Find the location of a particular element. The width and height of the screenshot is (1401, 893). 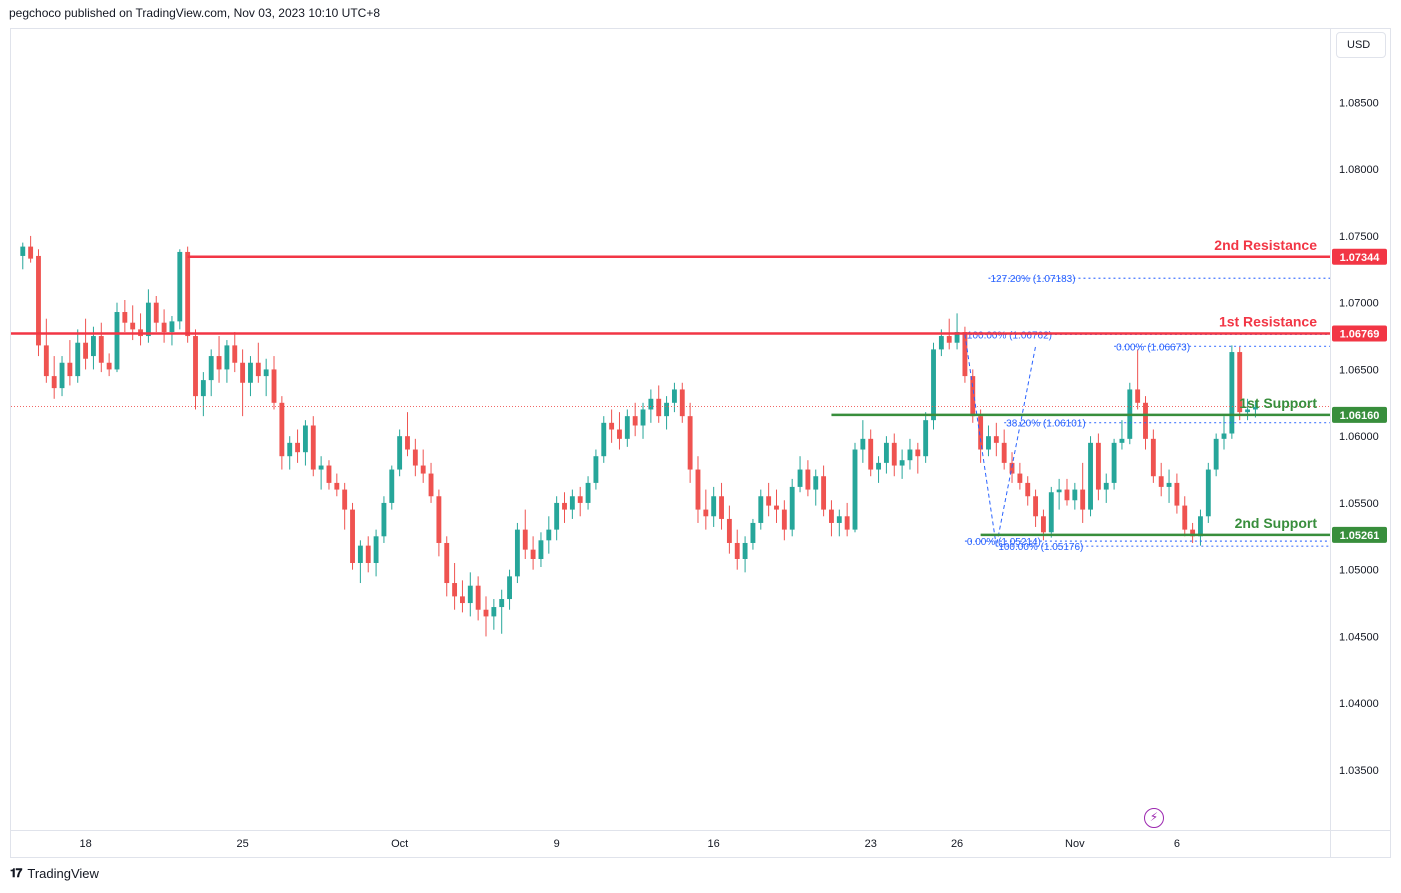

currency-button: USD is located at coordinates (1361, 45).